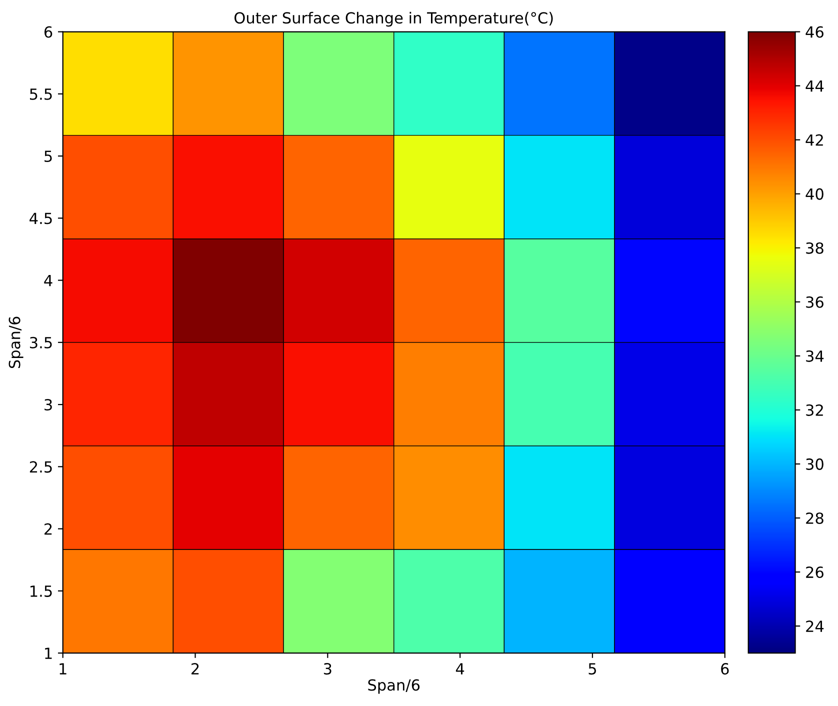 The height and width of the screenshot is (706, 838). Describe the element at coordinates (41, 94) in the screenshot. I see `y-tick-label: 5.5` at that location.